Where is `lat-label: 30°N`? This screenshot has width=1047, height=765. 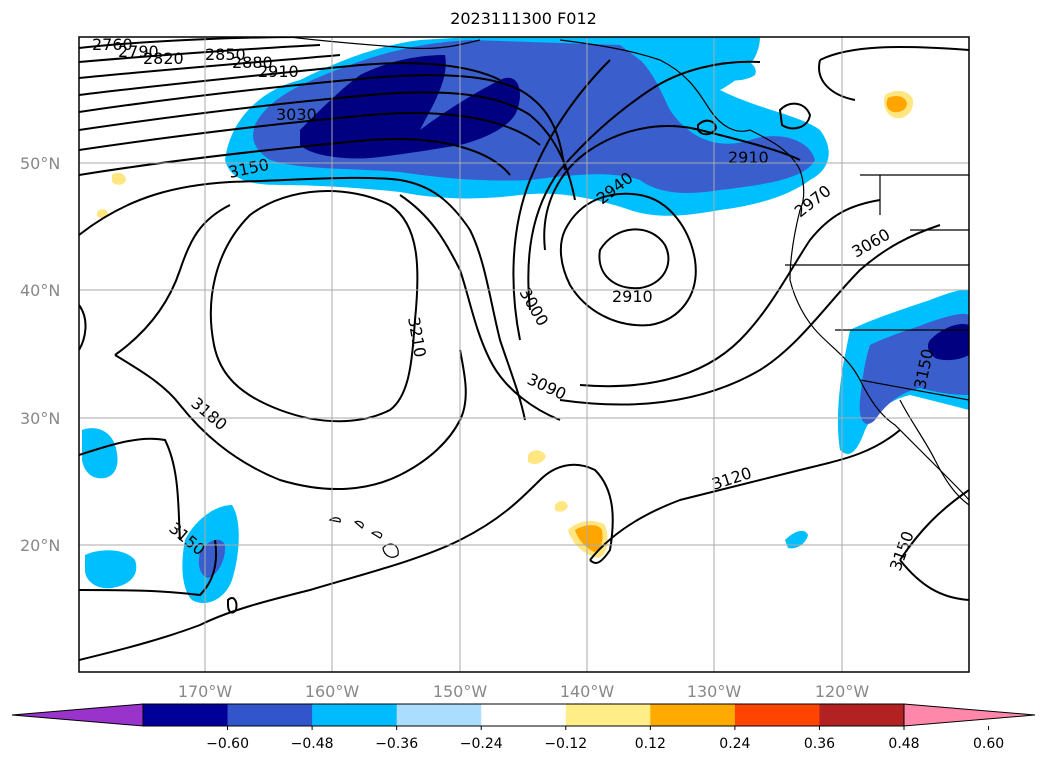
lat-label: 30°N is located at coordinates (40, 418).